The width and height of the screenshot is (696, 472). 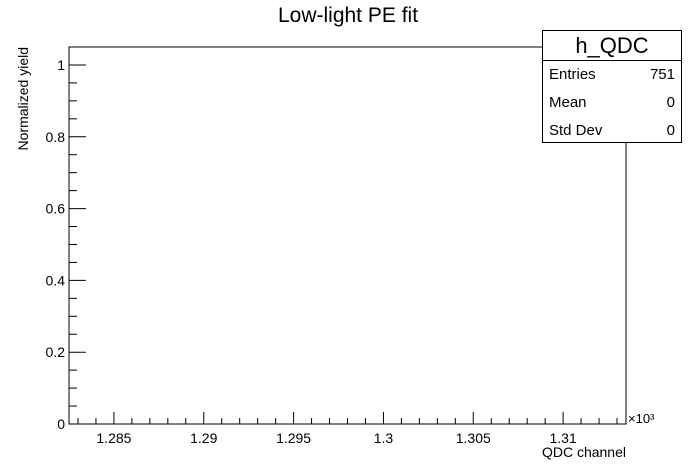 What do you see at coordinates (113, 438) in the screenshot?
I see `x-tick-label: 1.285` at bounding box center [113, 438].